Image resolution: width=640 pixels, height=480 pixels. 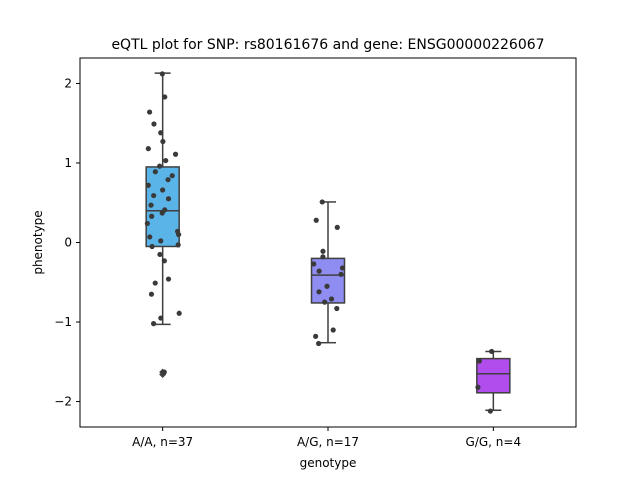 I want to click on y-tick-label: 0, so click(x=68, y=243).